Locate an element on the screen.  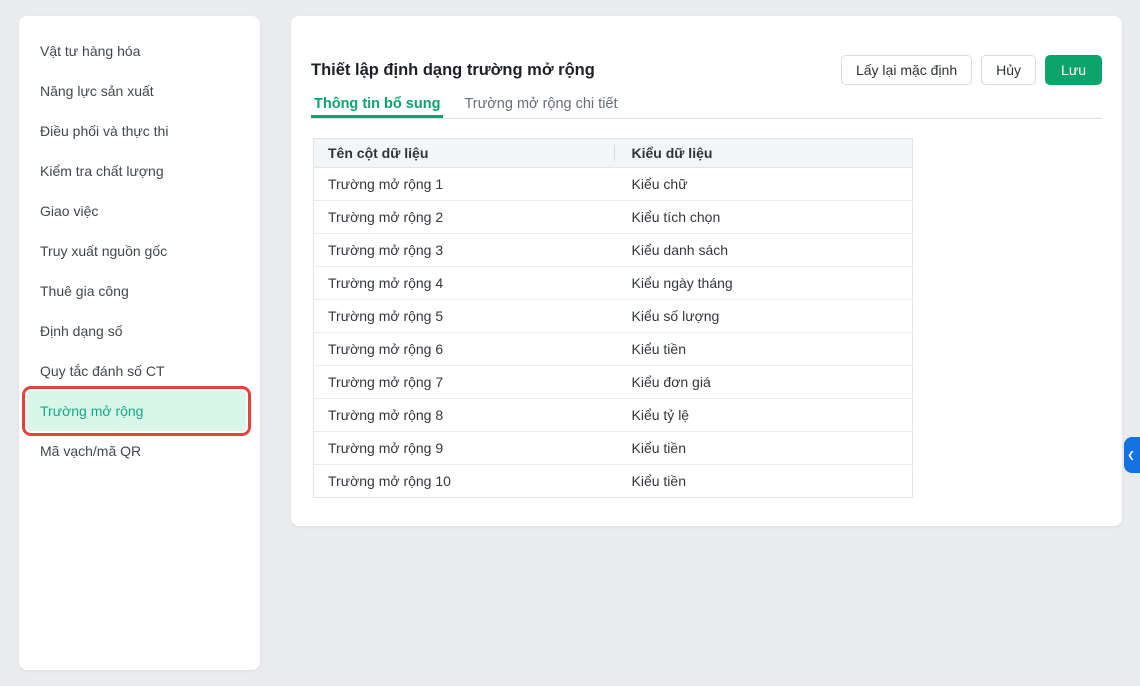
sidebar-item: Kiểm tra chất lượng is located at coordinates (136, 171).